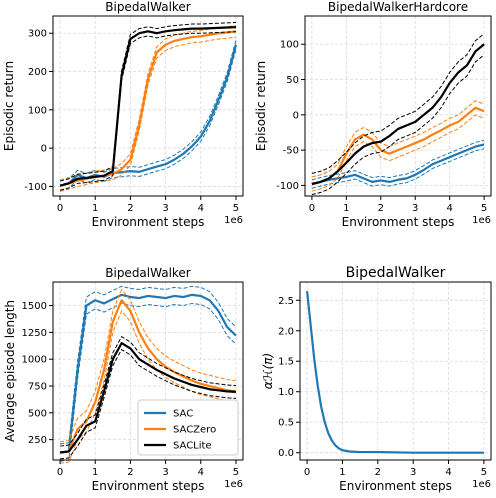 The height and width of the screenshot is (498, 496). I want to click on y-tick-label: -50, so click(291, 151).